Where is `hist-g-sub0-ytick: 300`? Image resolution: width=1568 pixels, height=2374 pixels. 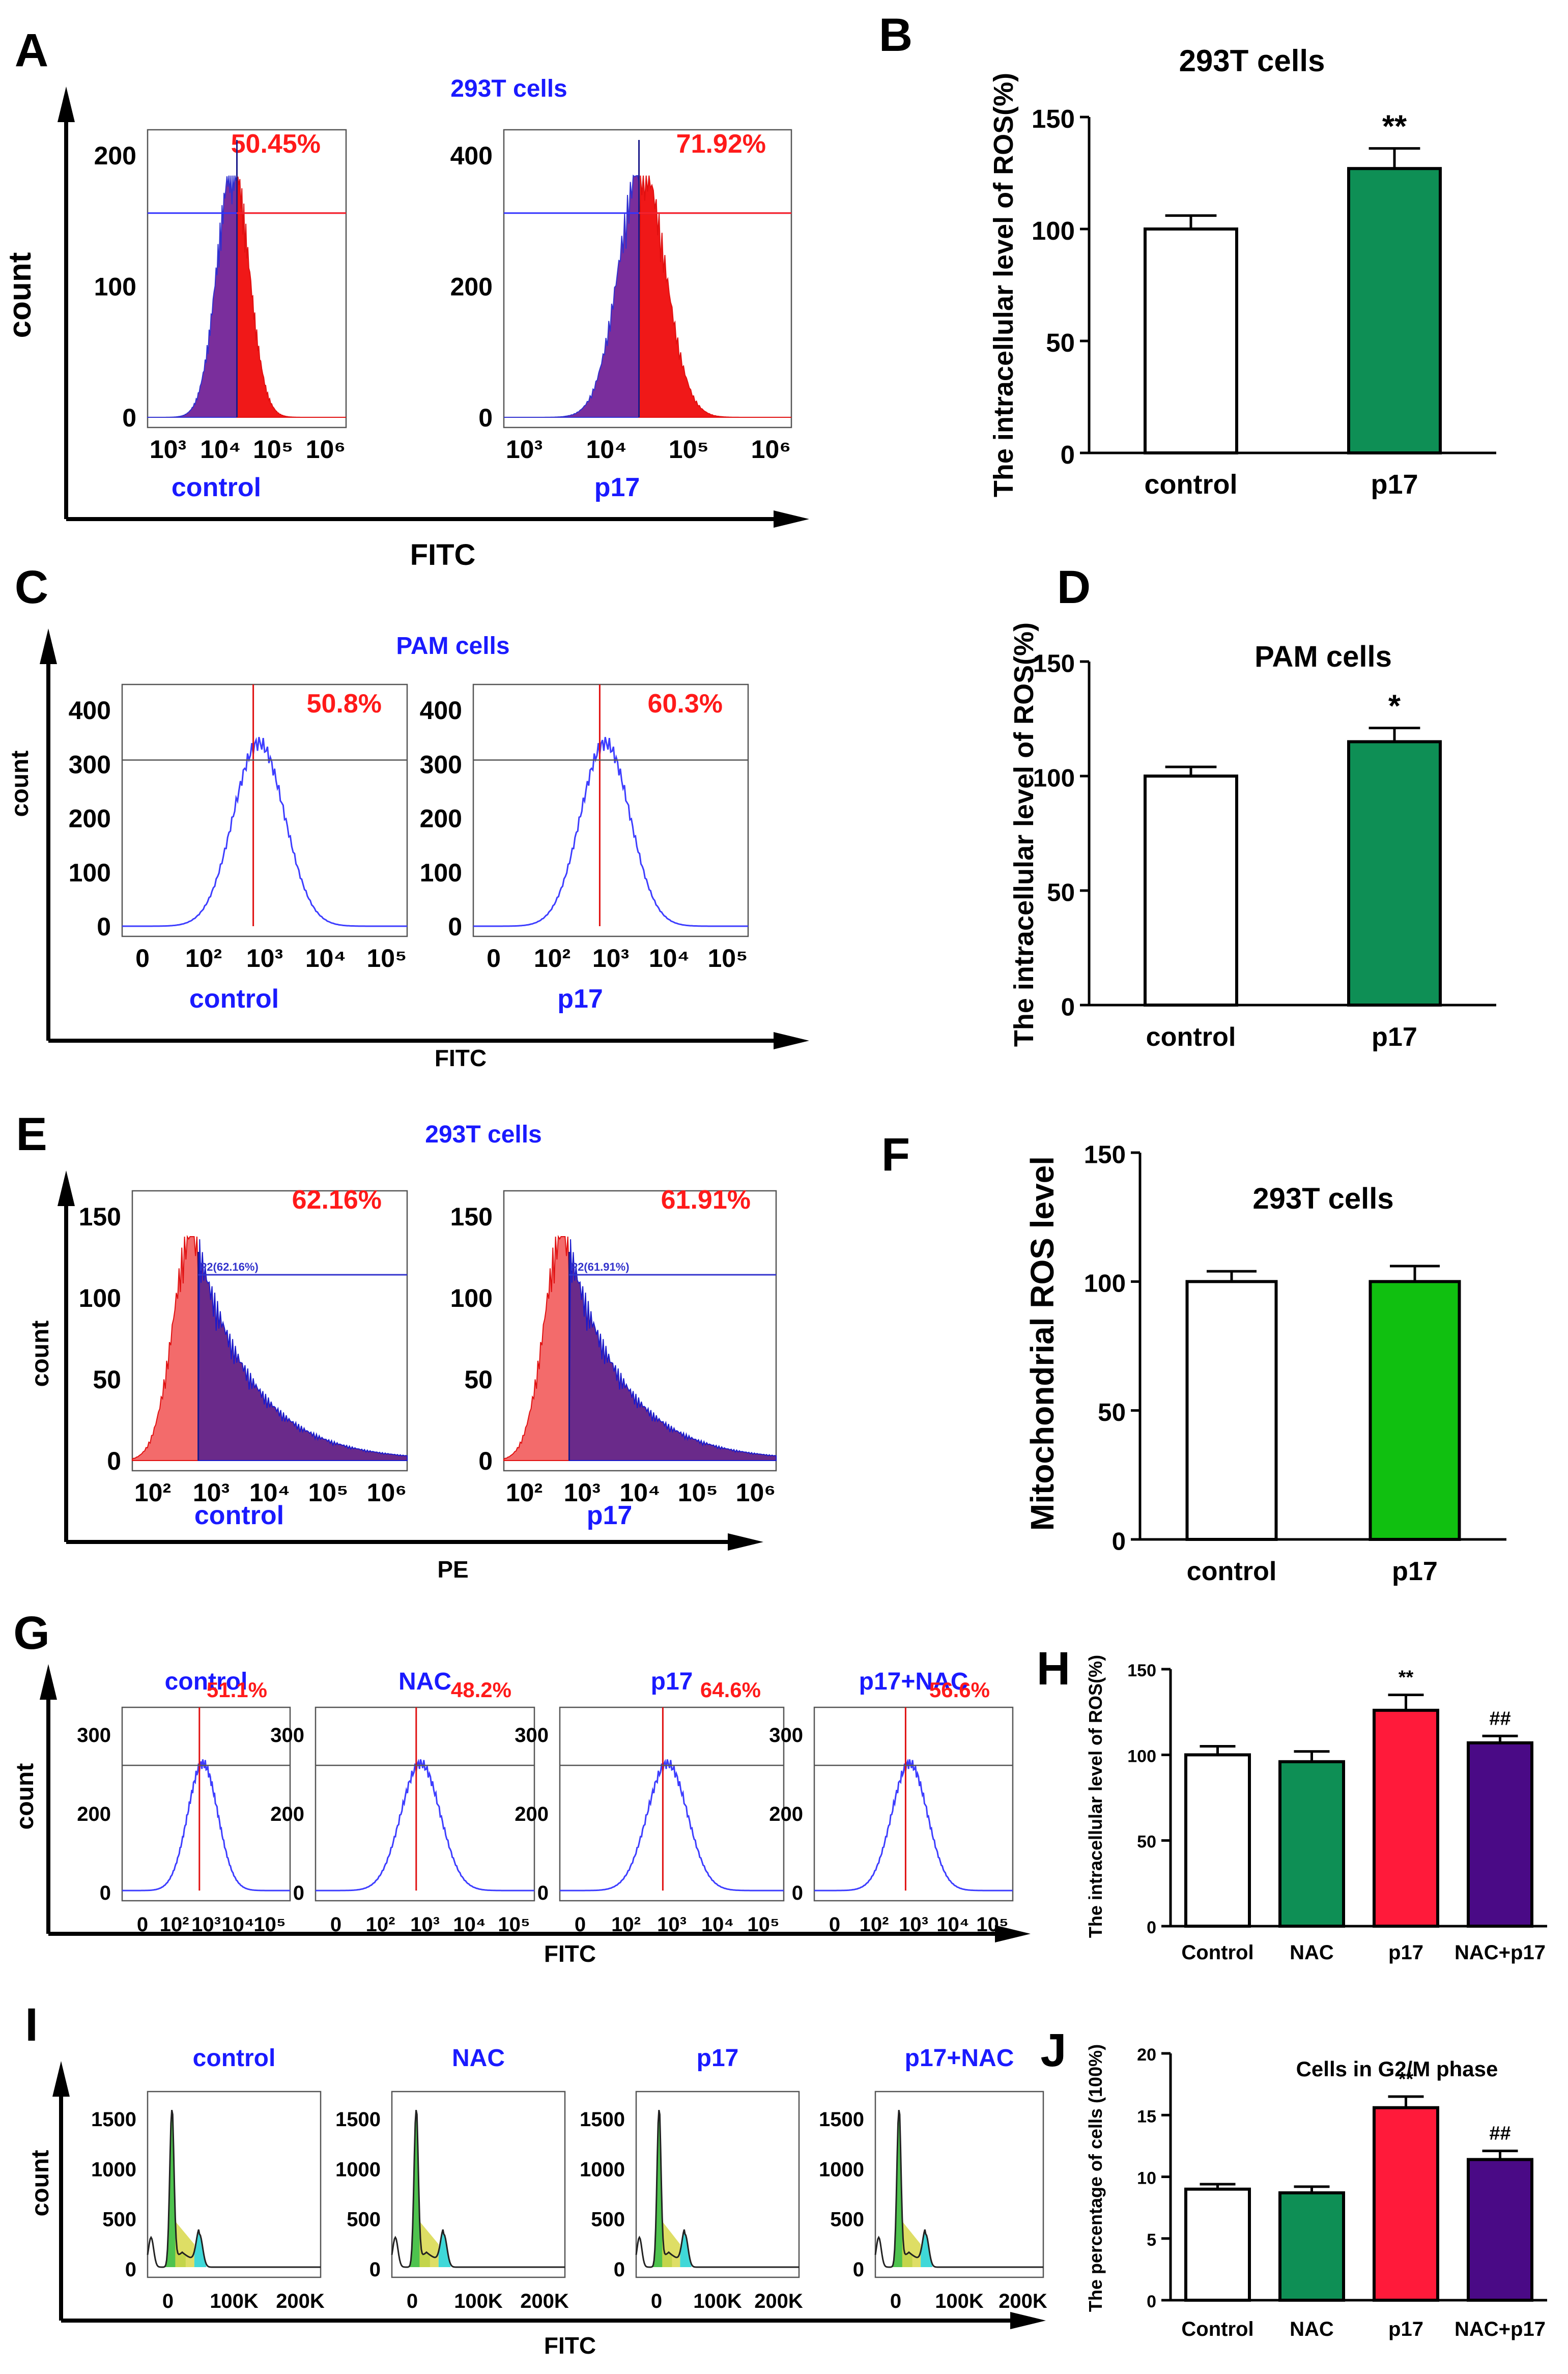 hist-g-sub0-ytick: 300 is located at coordinates (94, 1735).